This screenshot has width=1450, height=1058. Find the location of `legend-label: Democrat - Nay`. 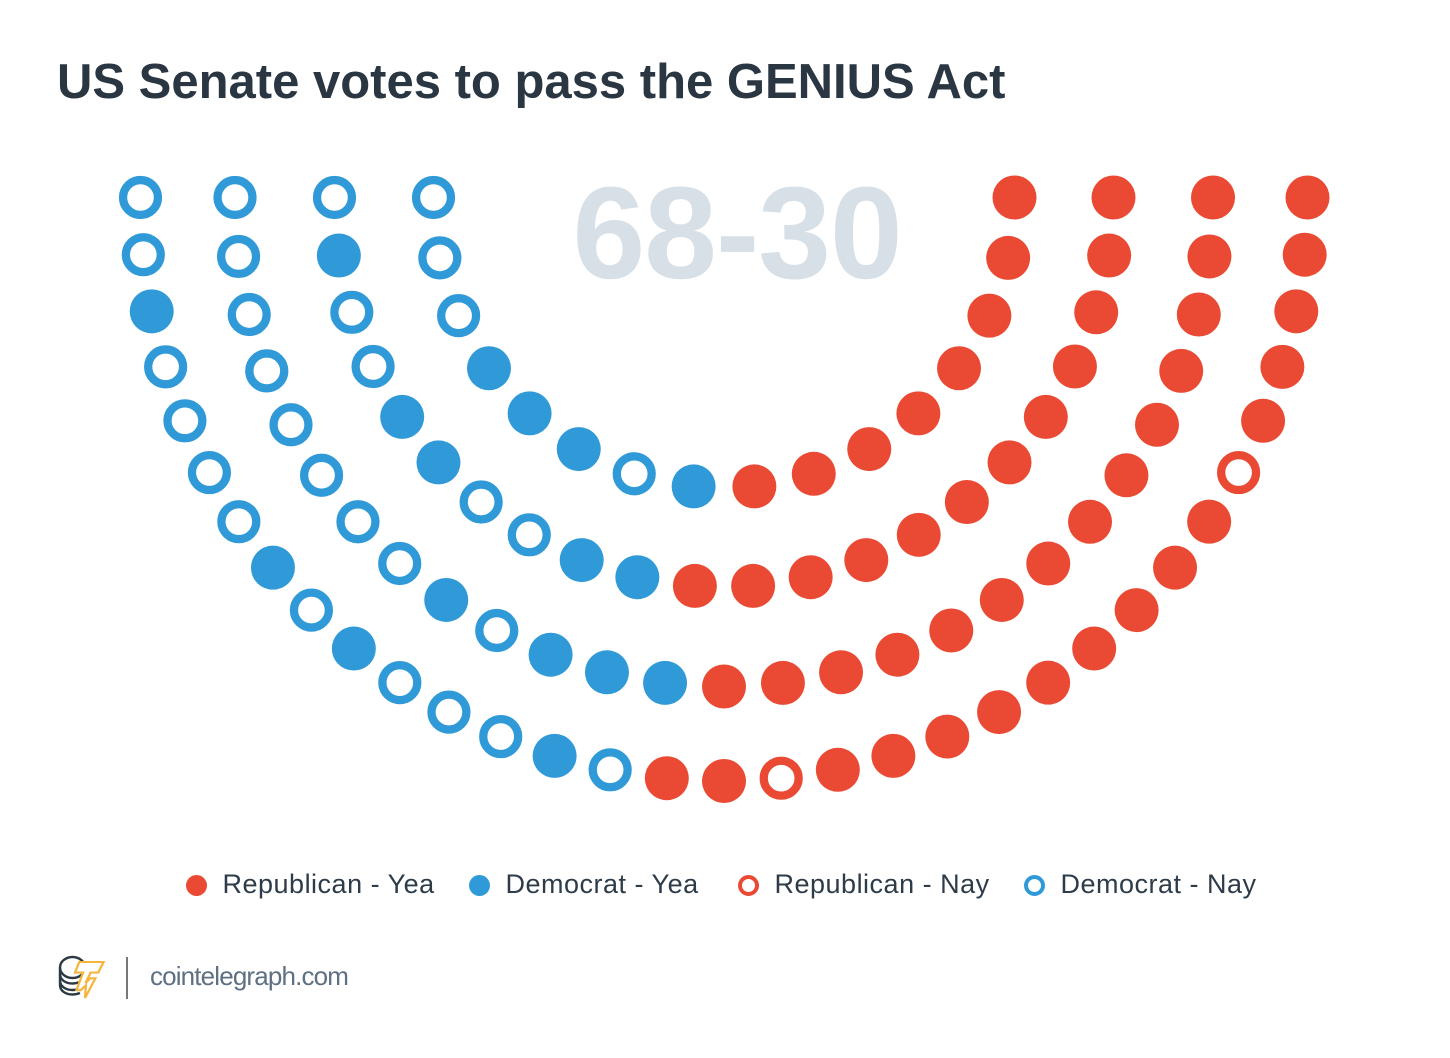

legend-label: Democrat - Nay is located at coordinates (1158, 884).